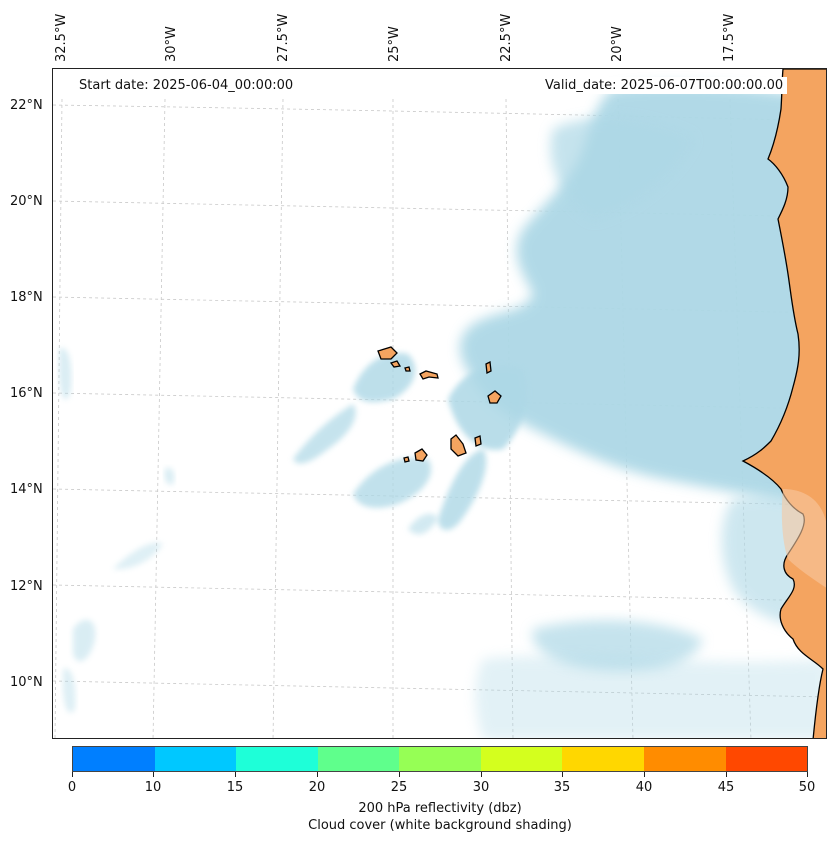 The height and width of the screenshot is (843, 837). Describe the element at coordinates (726, 787) in the screenshot. I see `colorbar-tick-label: 45` at that location.